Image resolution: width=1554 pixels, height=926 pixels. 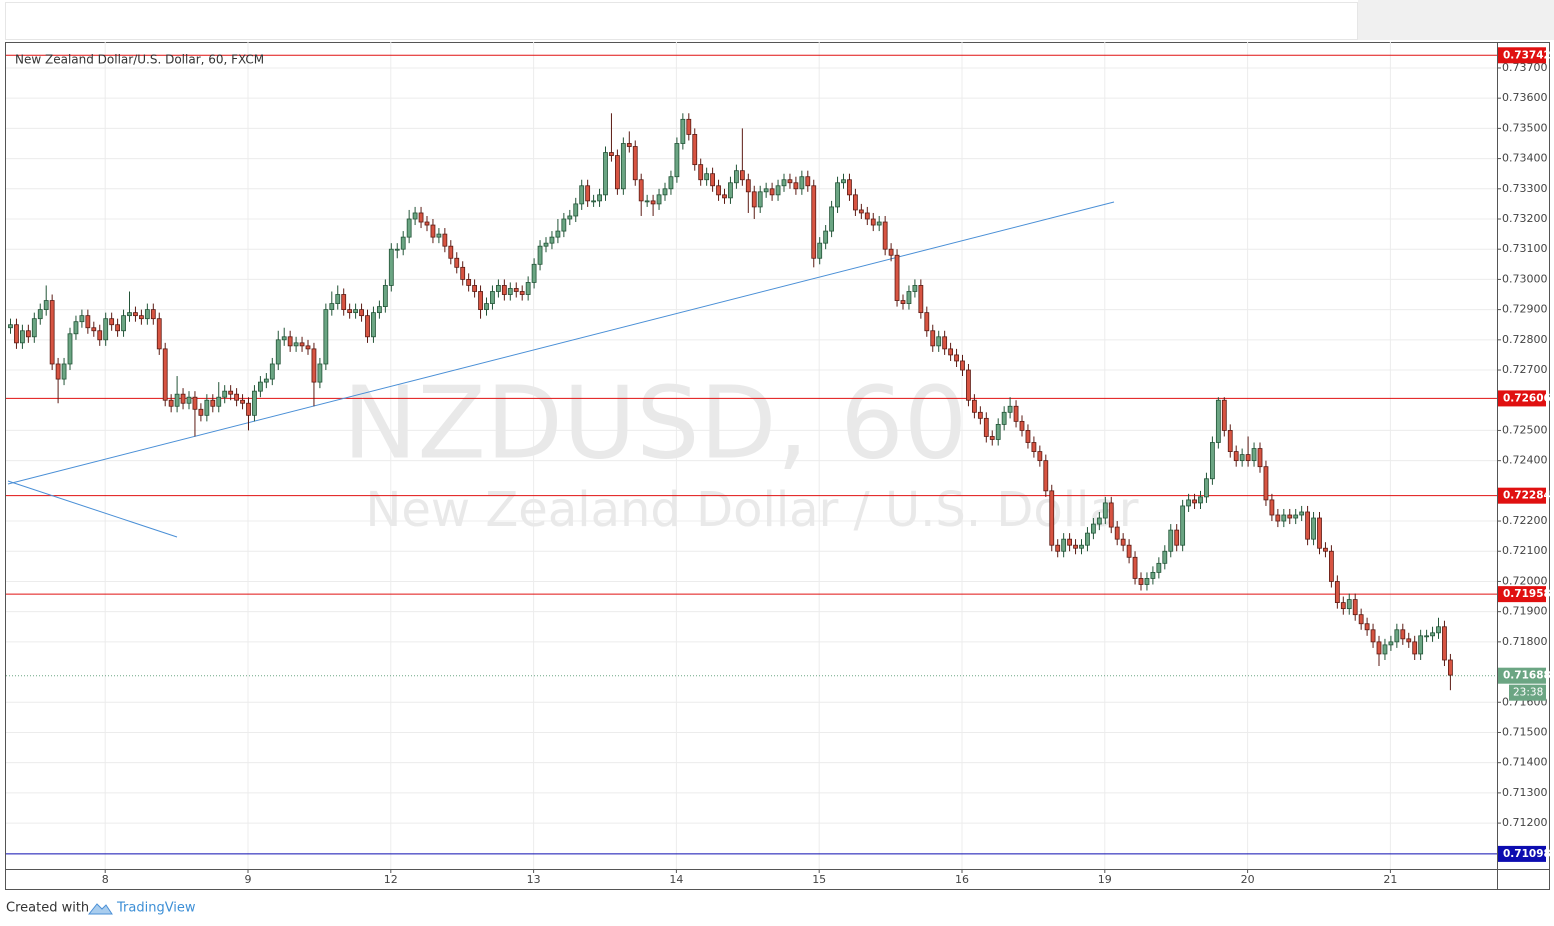 What do you see at coordinates (1456, 20) in the screenshot?
I see `toolbar-blank` at bounding box center [1456, 20].